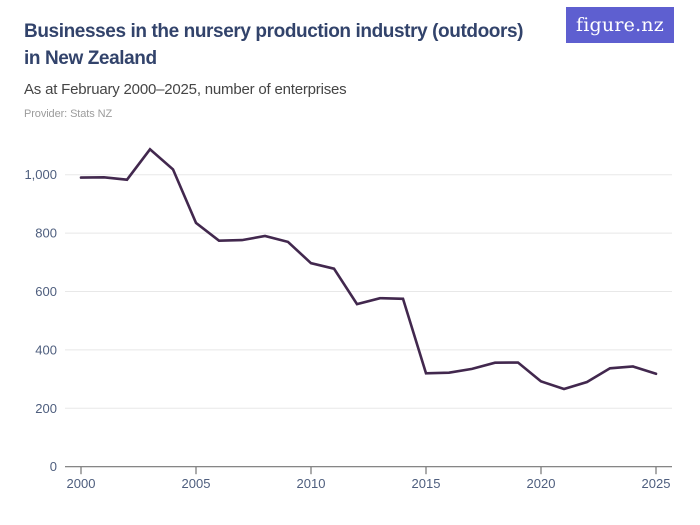 The width and height of the screenshot is (700, 525). What do you see at coordinates (196, 483) in the screenshot?
I see `x-axis-label: 2005` at bounding box center [196, 483].